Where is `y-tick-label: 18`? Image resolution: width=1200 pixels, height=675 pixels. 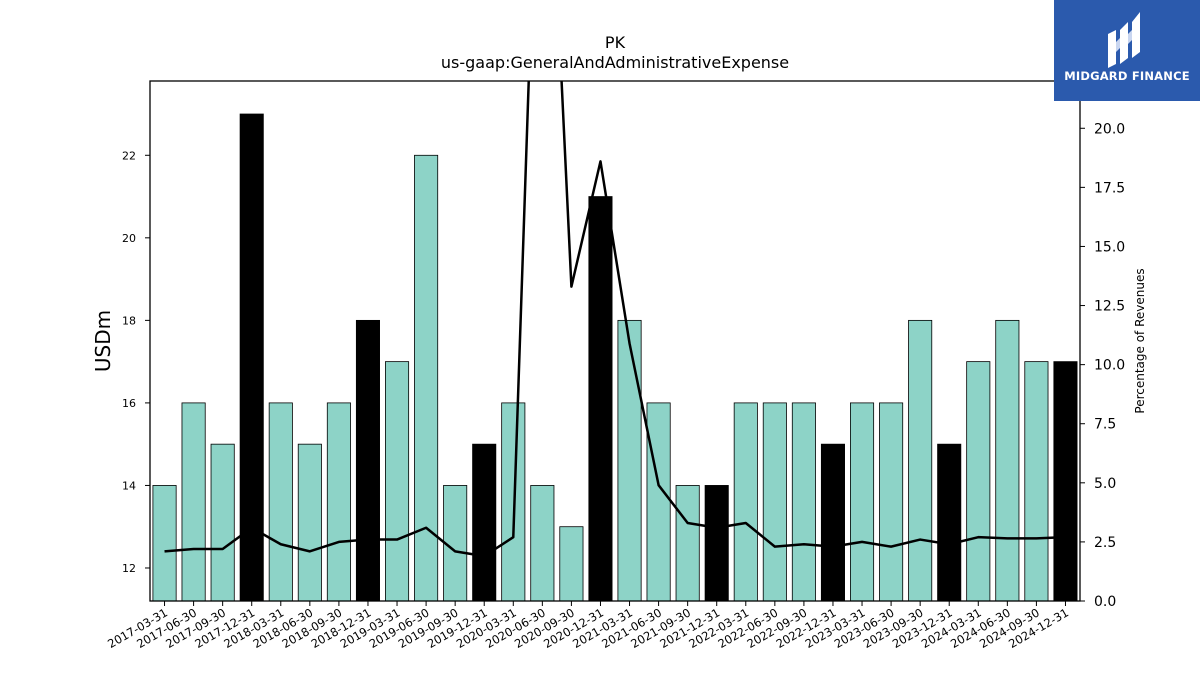 y-tick-label: 18 is located at coordinates (129, 320).